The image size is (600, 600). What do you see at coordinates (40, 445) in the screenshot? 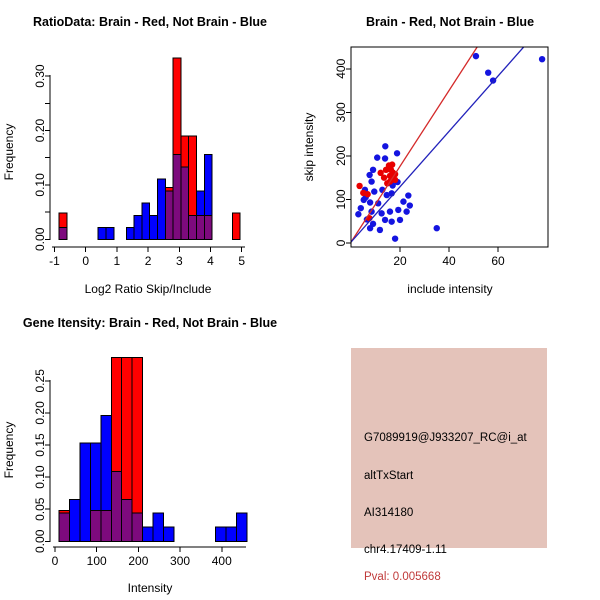
I see `y-tick-label: 0.15` at bounding box center [40, 445].